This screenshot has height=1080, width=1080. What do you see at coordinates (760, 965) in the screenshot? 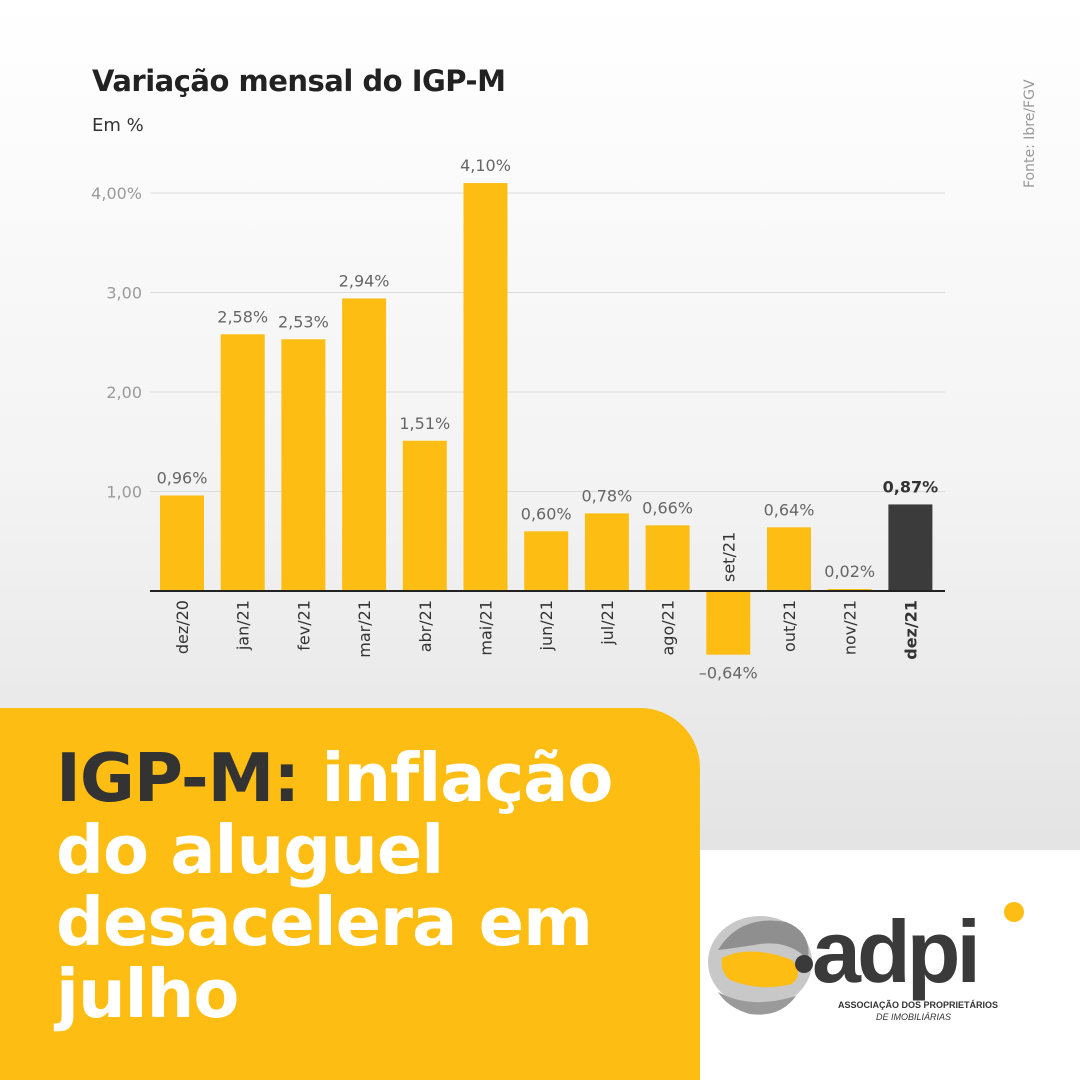
I see `logo-emblem-icon` at bounding box center [760, 965].